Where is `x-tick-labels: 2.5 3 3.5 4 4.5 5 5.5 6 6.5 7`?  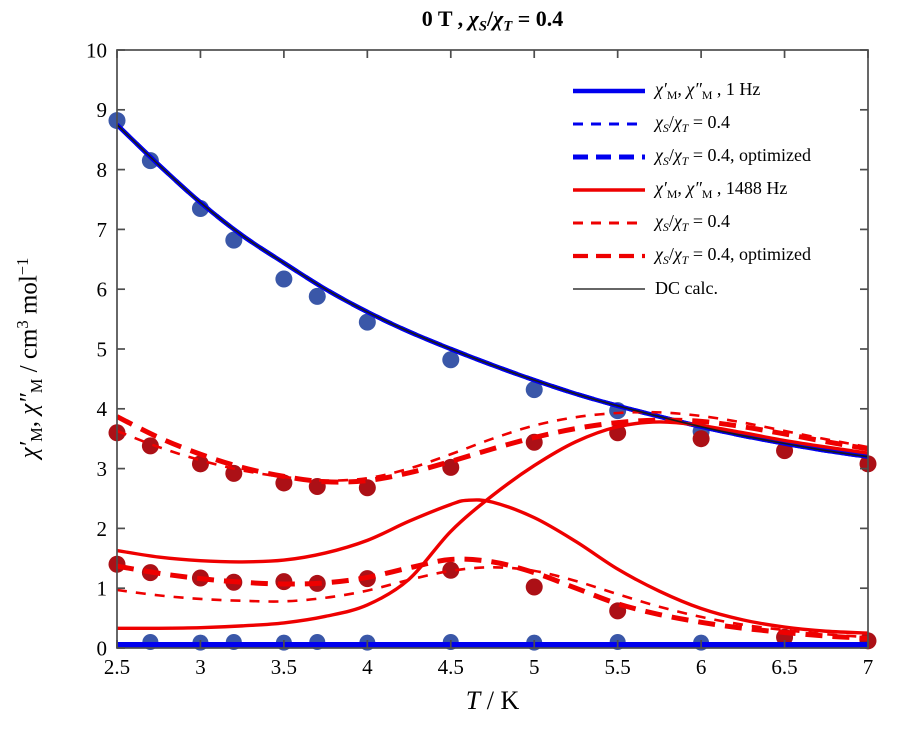
x-tick-labels: 2.5 3 3.5 4 4.5 5 5.5 6 6.5 7 is located at coordinates (488, 667).